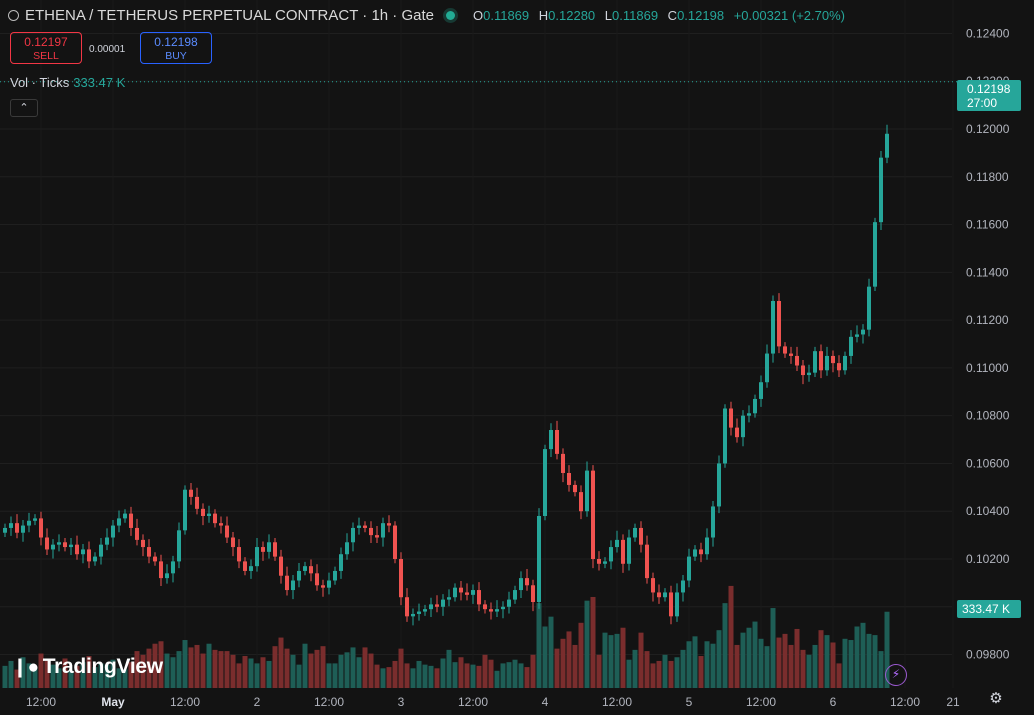 This screenshot has width=1034, height=715. I want to click on price-badge-countdown: 27:00, so click(982, 103).